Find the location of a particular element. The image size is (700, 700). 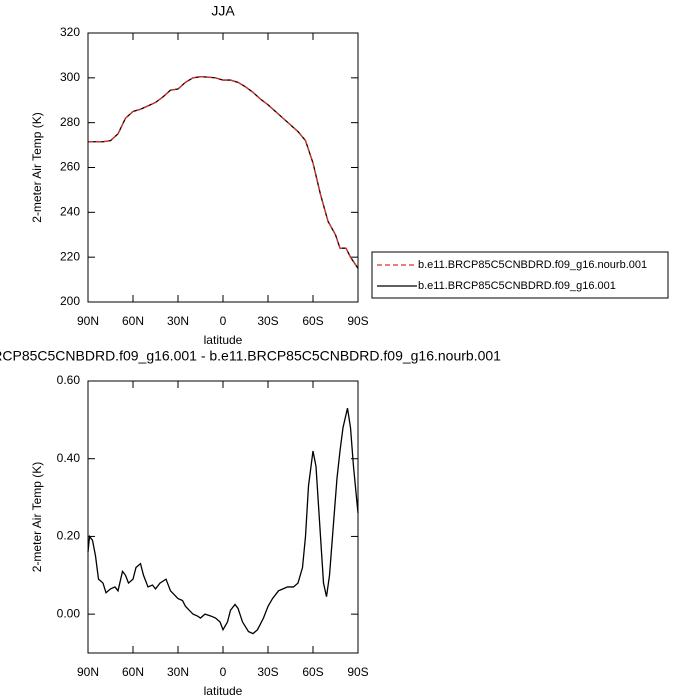

y-tick-label: 200 is located at coordinates (70, 301).